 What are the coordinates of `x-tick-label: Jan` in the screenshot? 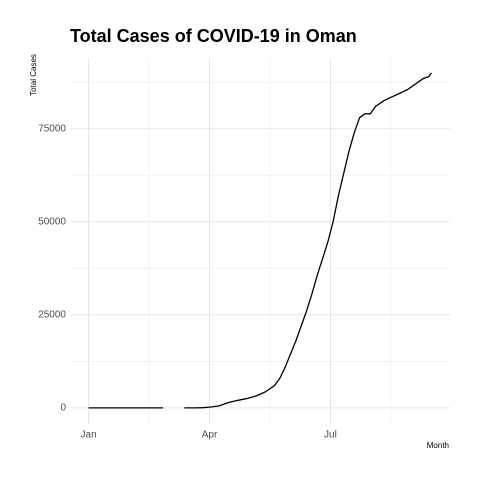 It's located at (89, 435).